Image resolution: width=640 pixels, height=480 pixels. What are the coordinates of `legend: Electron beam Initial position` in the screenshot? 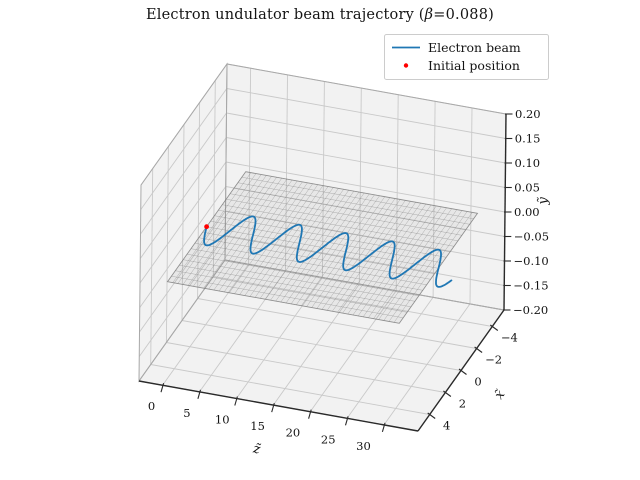 It's located at (466, 57).